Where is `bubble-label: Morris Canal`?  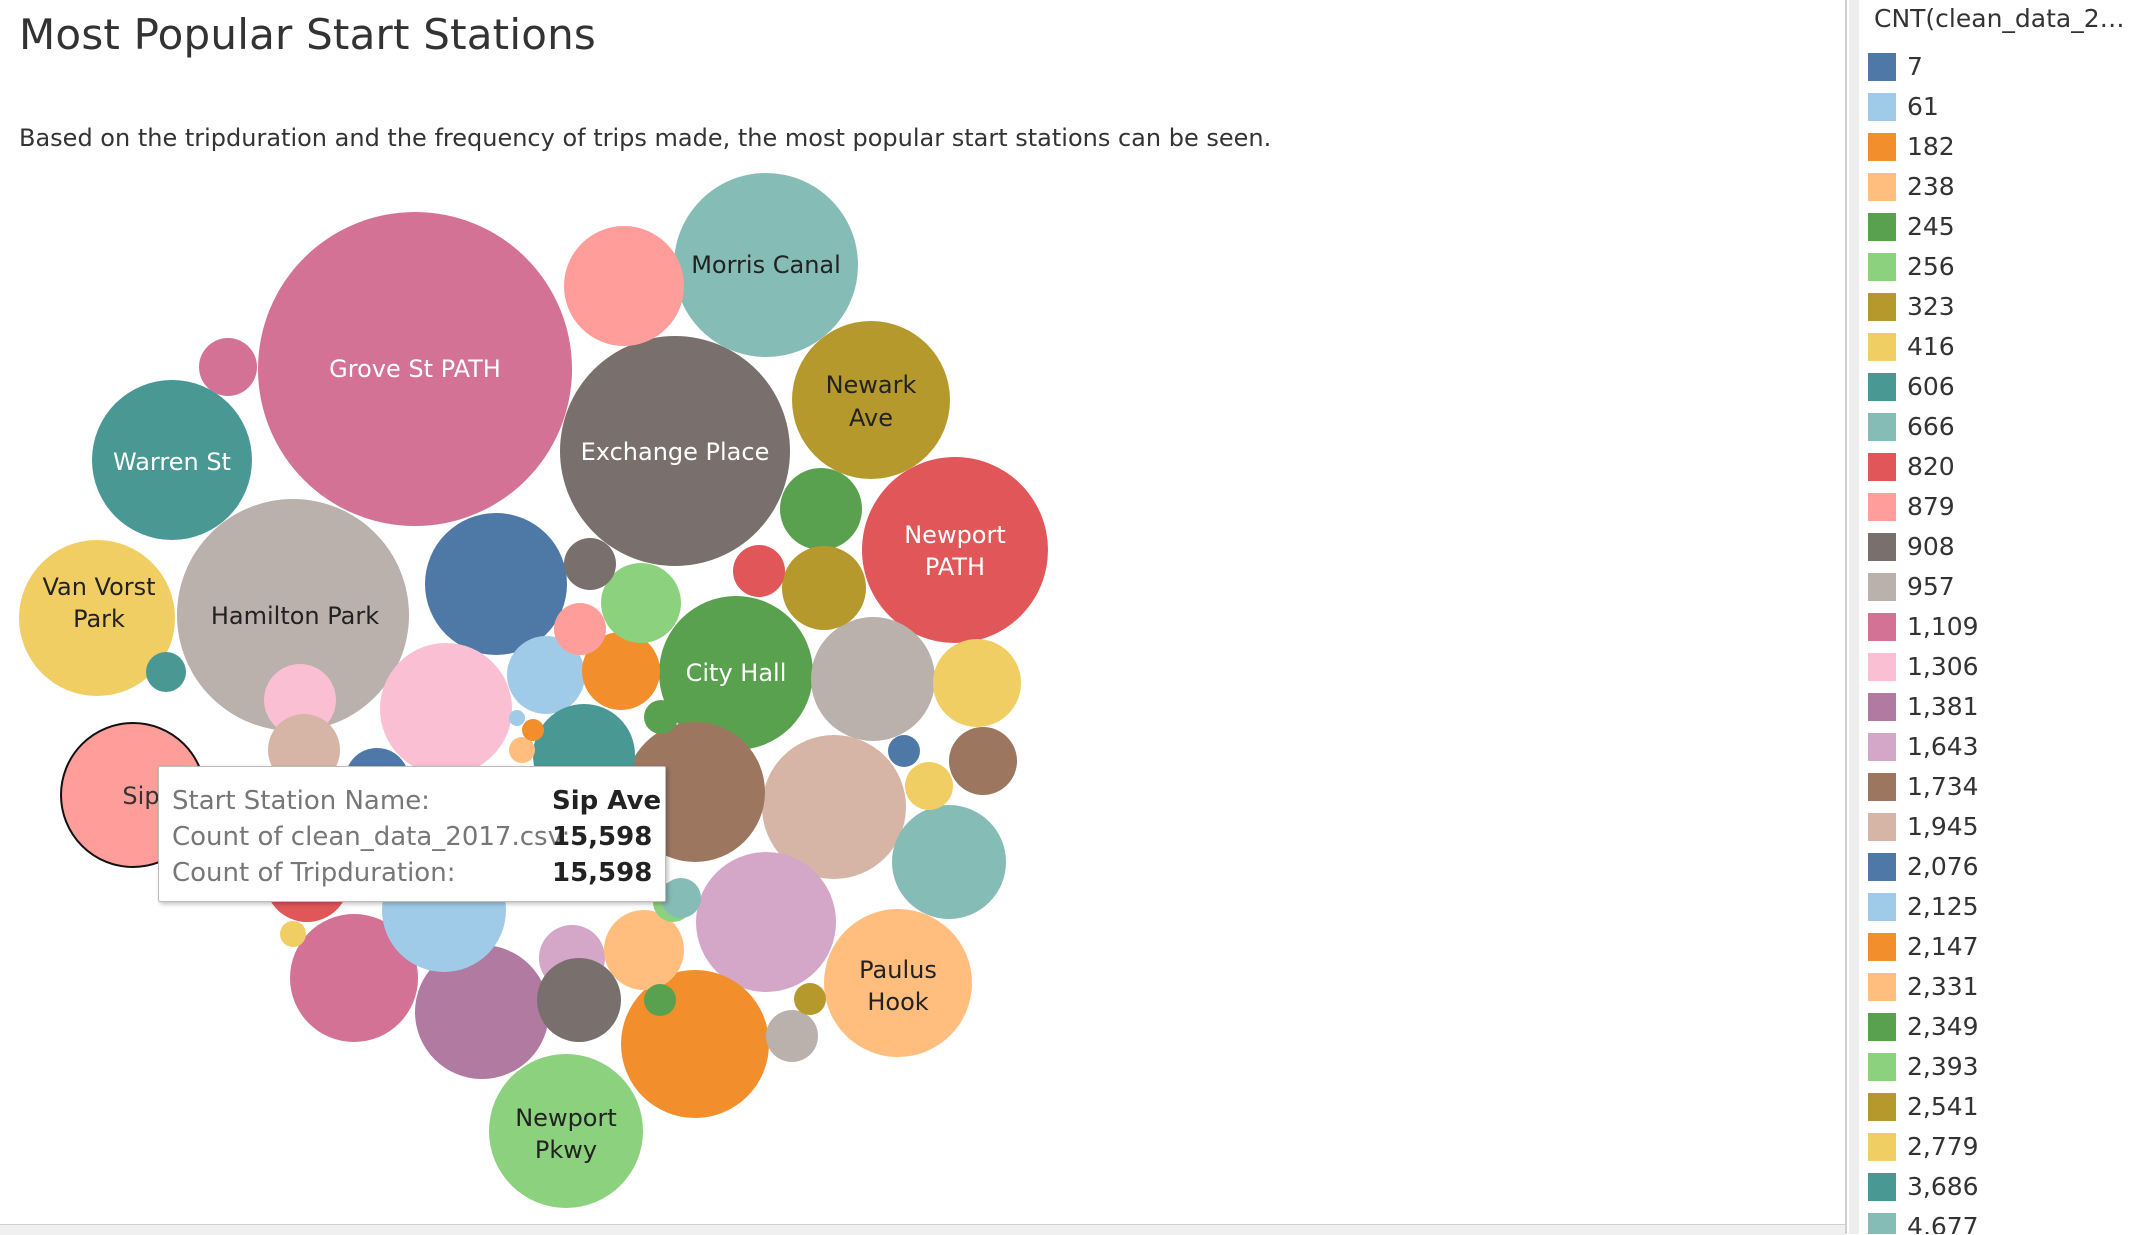 bubble-label: Morris Canal is located at coordinates (766, 265).